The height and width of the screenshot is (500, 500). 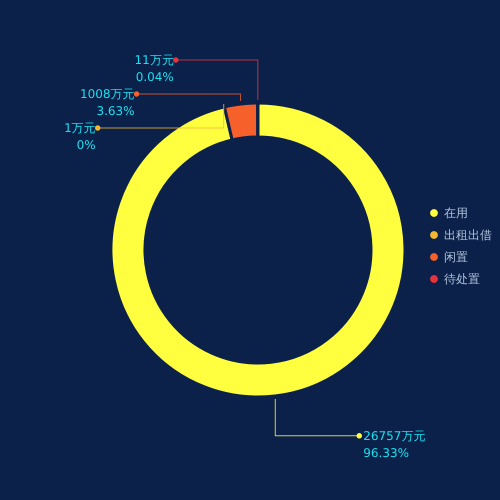 What do you see at coordinates (462, 279) in the screenshot?
I see `legend-label: 待处置` at bounding box center [462, 279].